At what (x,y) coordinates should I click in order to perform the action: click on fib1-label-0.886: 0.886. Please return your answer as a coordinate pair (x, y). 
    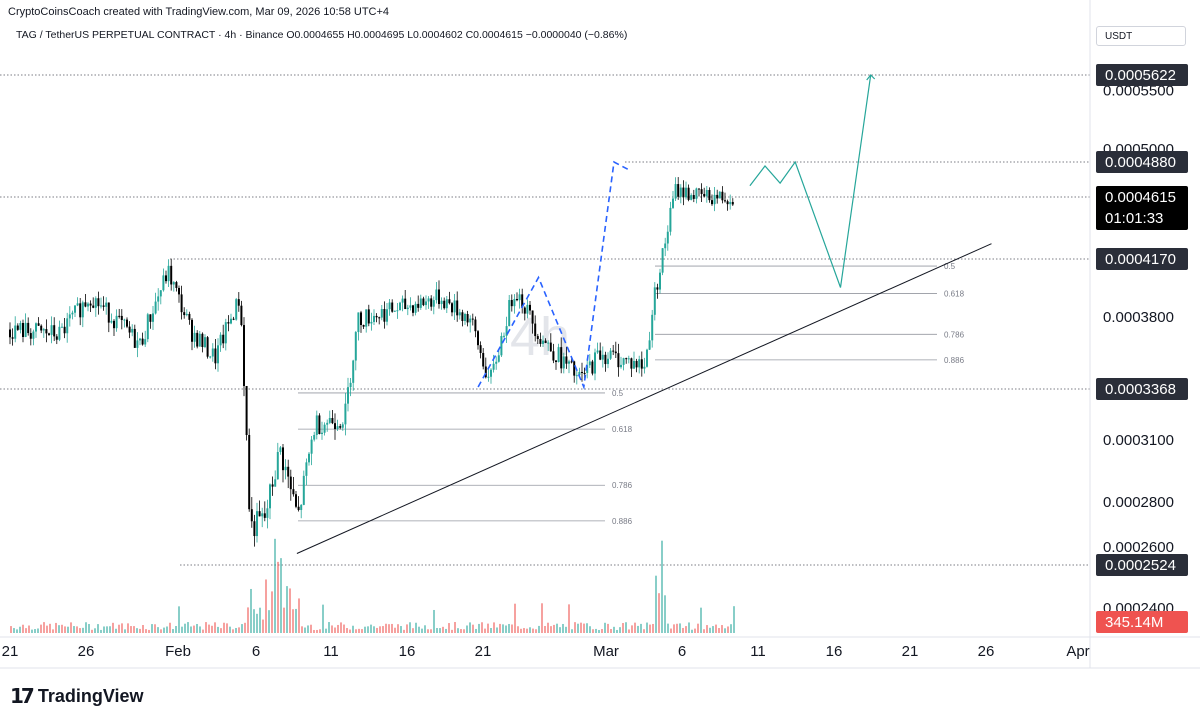
    Looking at the image, I should click on (622, 521).